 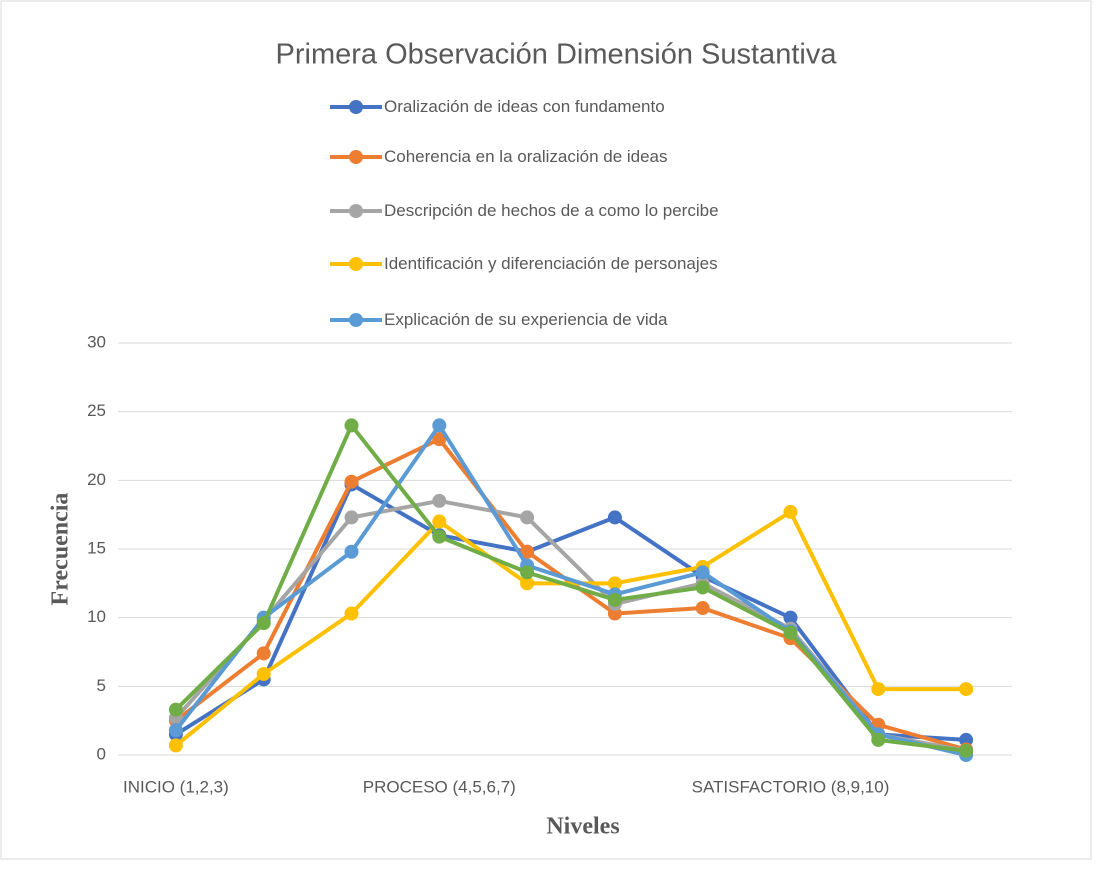 What do you see at coordinates (582, 827) in the screenshot?
I see `x-axis-label: Niveles` at bounding box center [582, 827].